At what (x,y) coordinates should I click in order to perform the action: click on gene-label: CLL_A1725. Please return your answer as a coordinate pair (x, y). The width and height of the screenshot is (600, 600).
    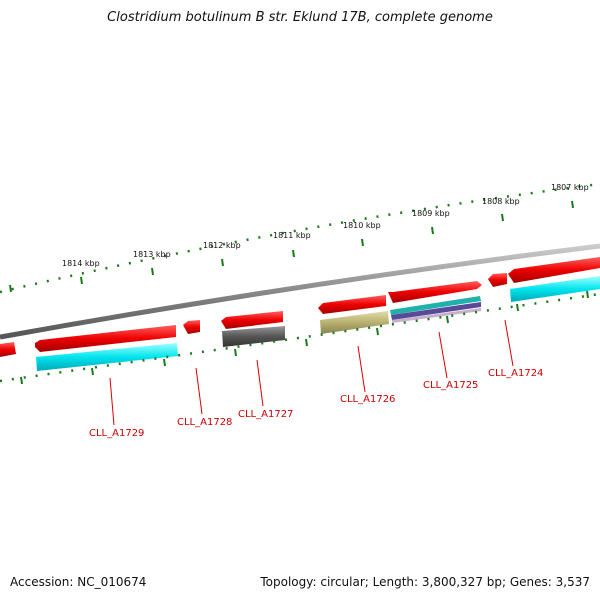
    Looking at the image, I should click on (450, 385).